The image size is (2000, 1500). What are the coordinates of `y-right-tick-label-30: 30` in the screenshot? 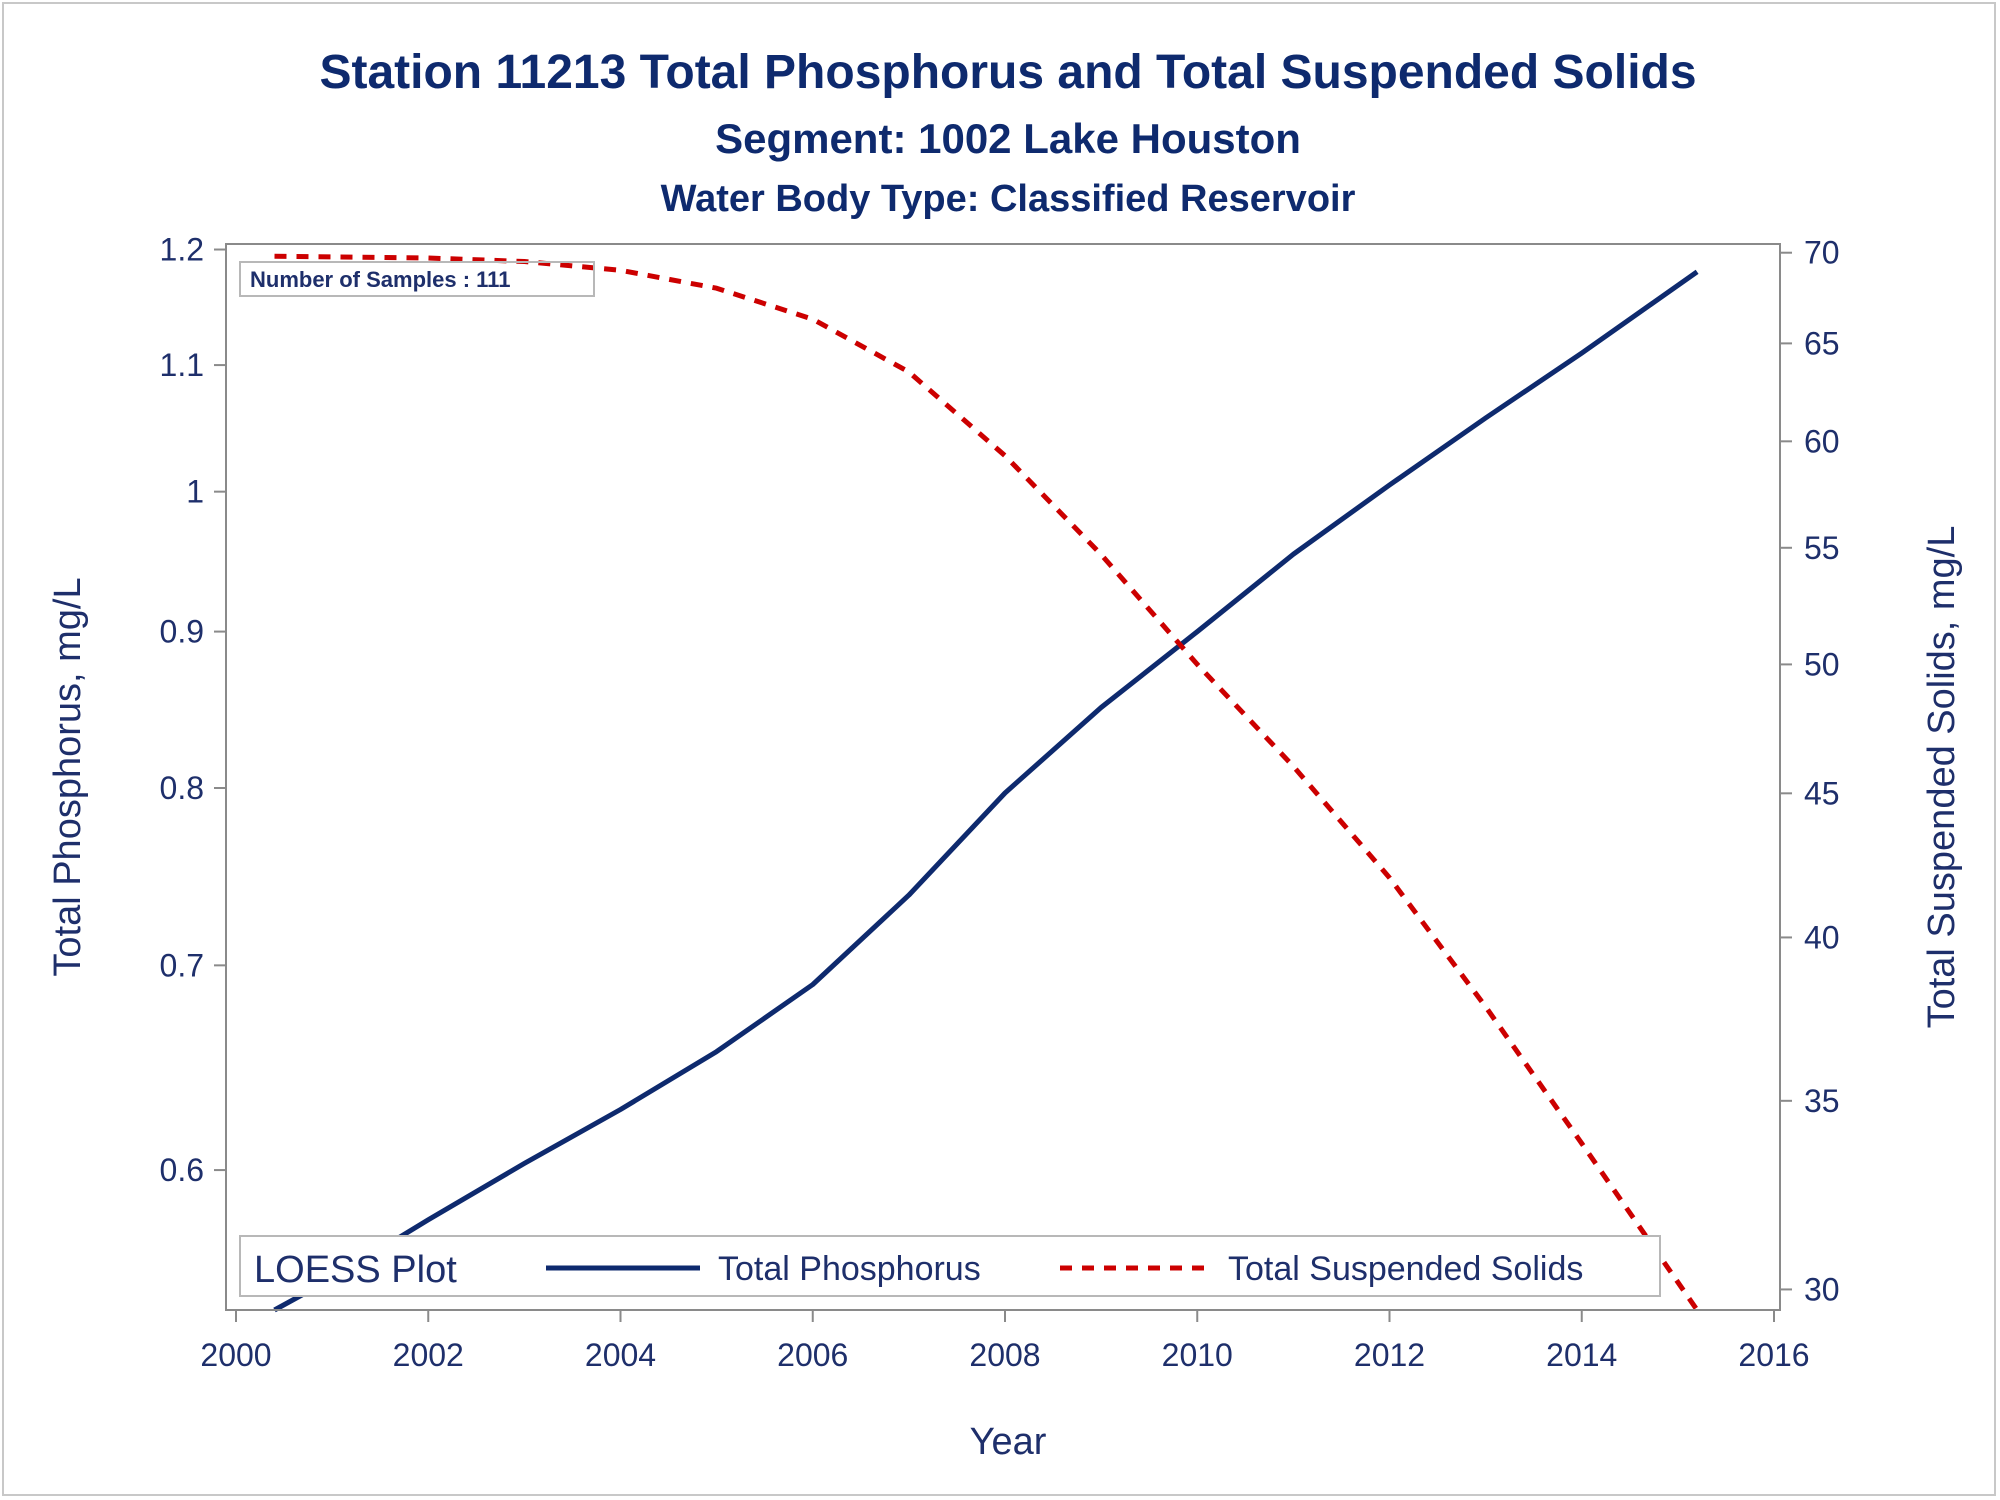 It's located at (1822, 1289).